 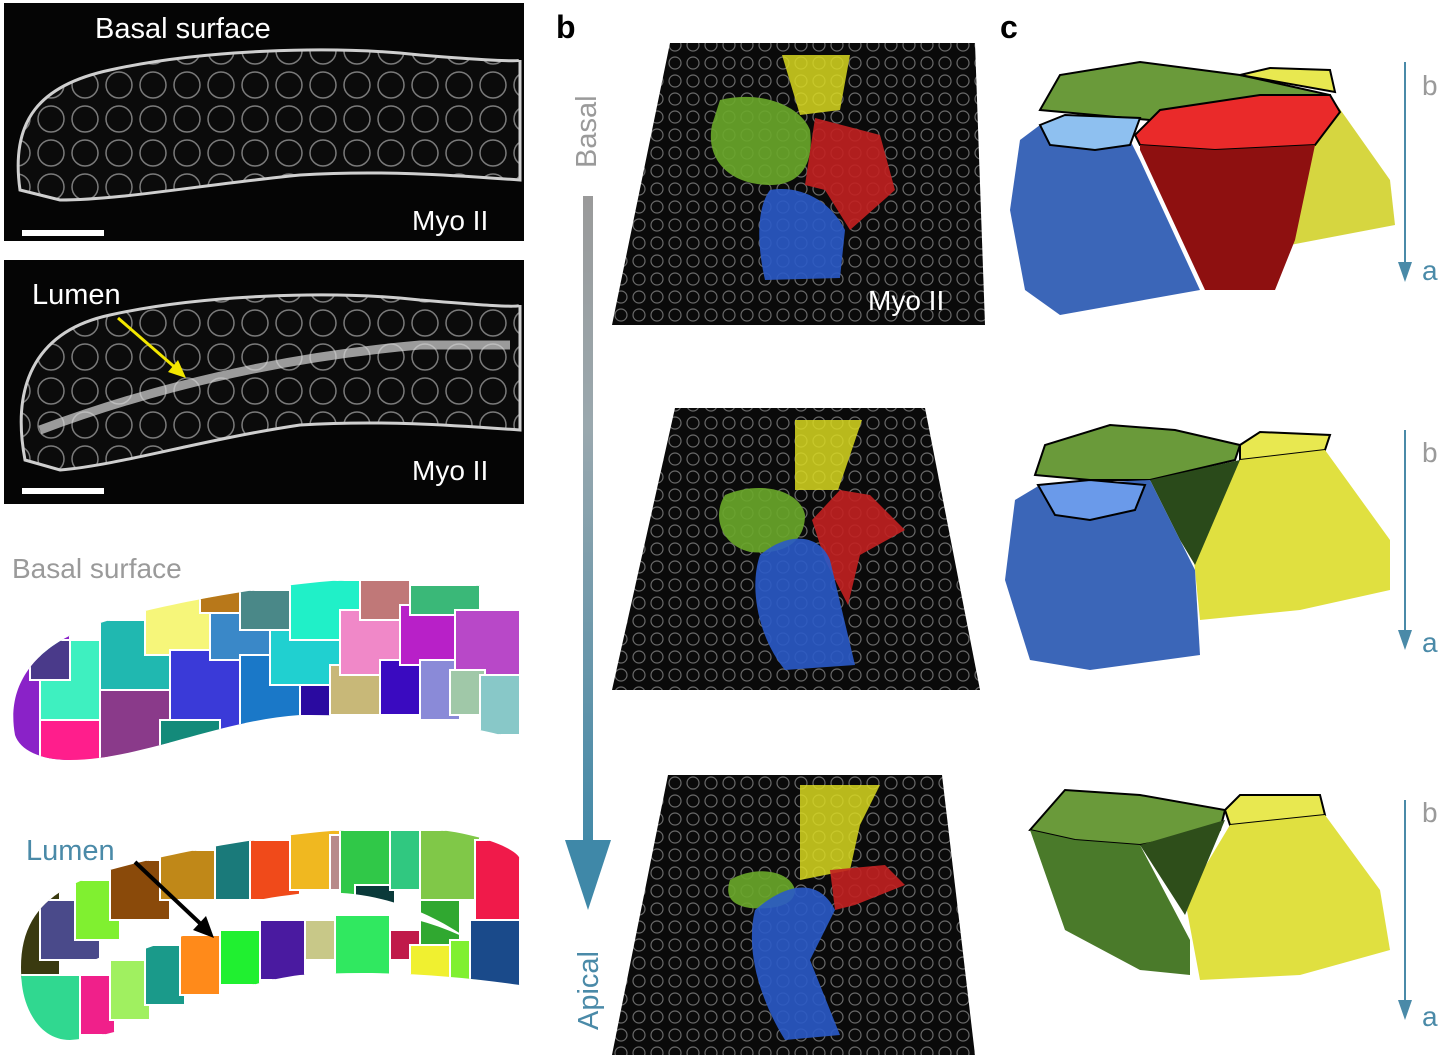 What do you see at coordinates (1430, 1016) in the screenshot?
I see `panel-c-axis-3-bottom: a` at bounding box center [1430, 1016].